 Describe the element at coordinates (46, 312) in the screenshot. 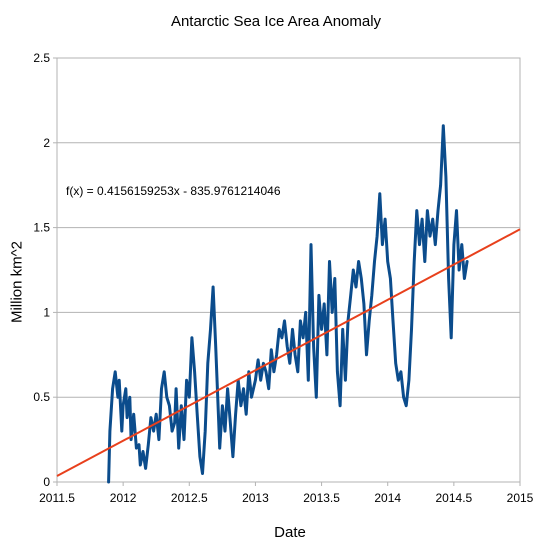

I see `y-tick-label: 1` at that location.